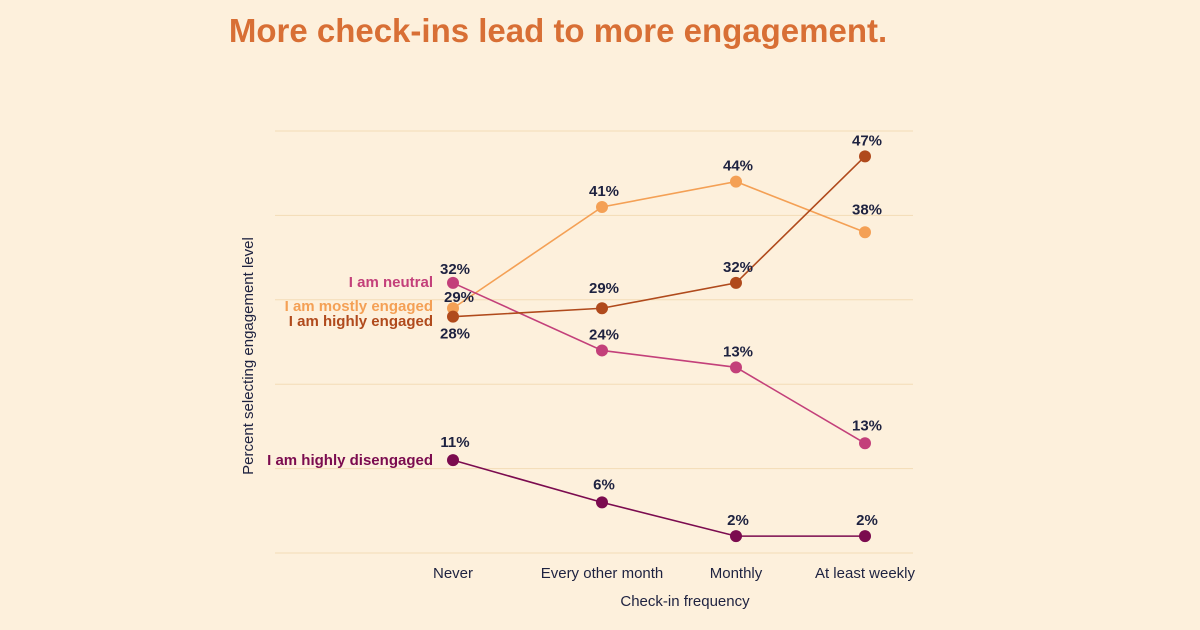 The height and width of the screenshot is (630, 1200). I want to click on series-label: I am neutral, so click(391, 282).